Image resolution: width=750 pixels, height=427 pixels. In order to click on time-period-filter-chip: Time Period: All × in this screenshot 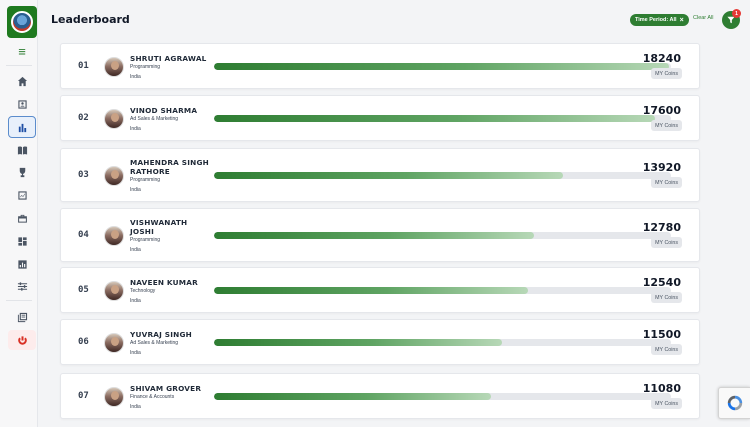, I will do `click(659, 20)`.